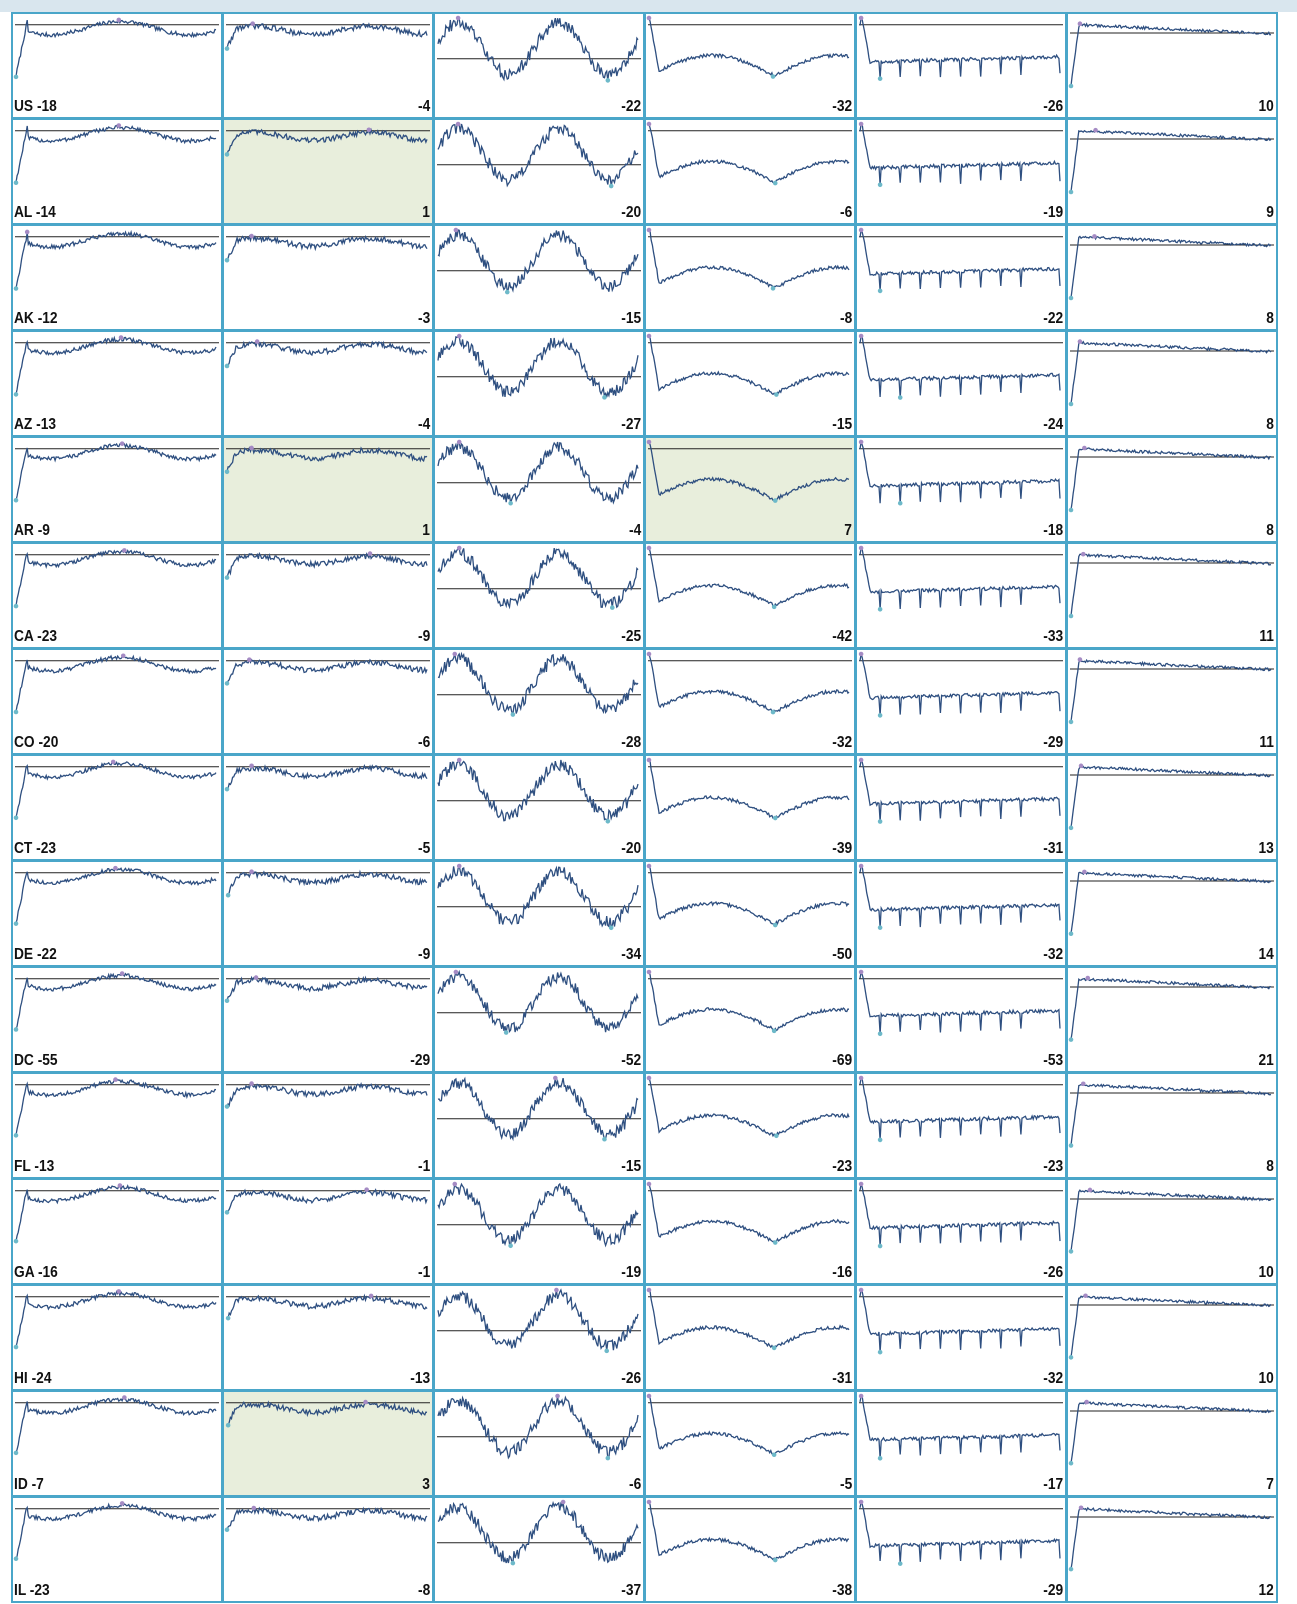 This screenshot has height=1604, width=1297. Describe the element at coordinates (845, 1484) in the screenshot. I see `value-label: -5` at that location.